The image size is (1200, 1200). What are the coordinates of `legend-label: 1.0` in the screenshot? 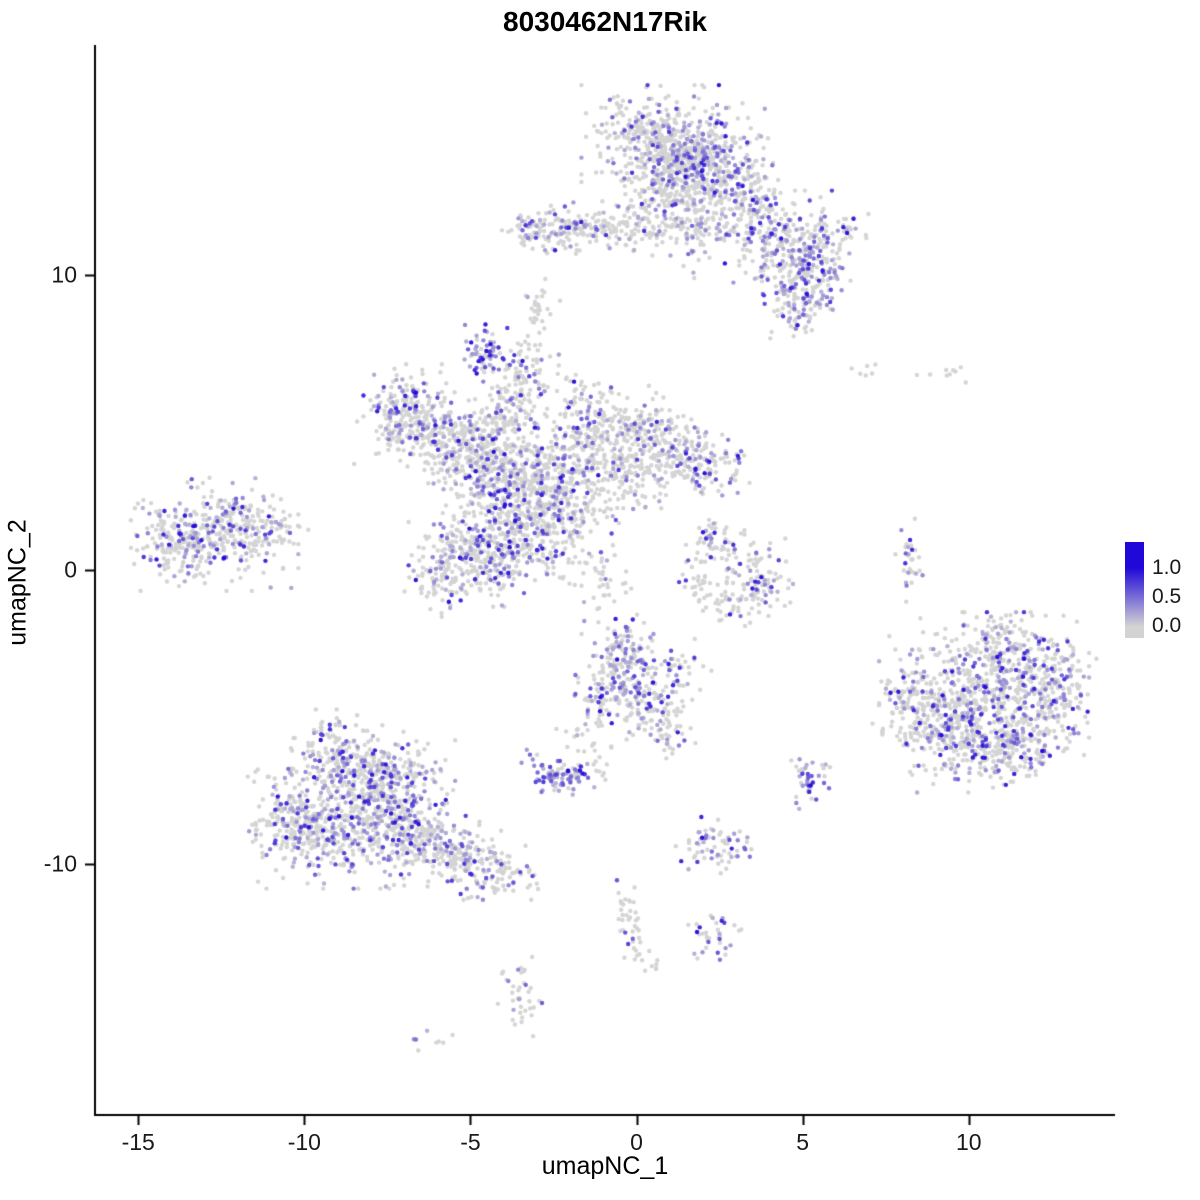 It's located at (1167, 567).